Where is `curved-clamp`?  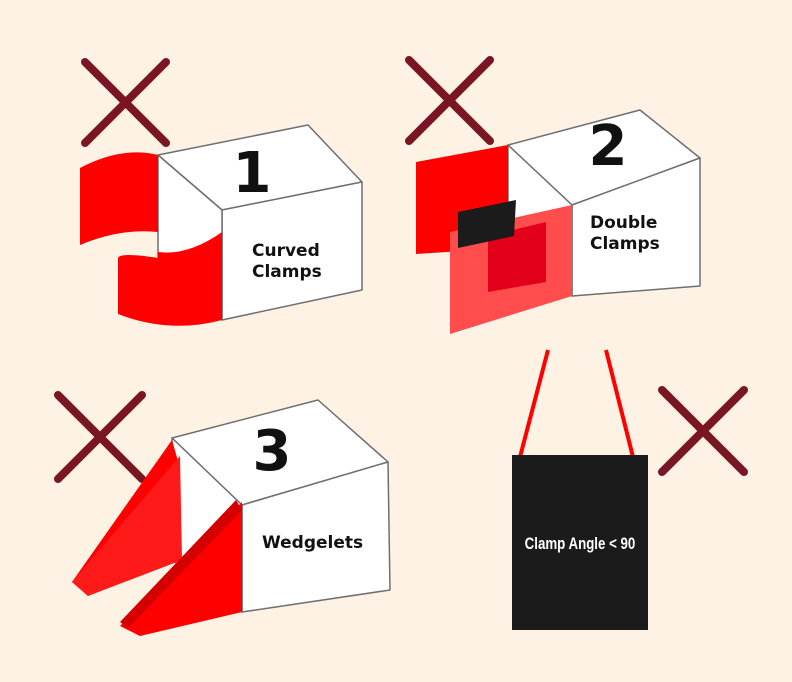 curved-clamp is located at coordinates (151, 239).